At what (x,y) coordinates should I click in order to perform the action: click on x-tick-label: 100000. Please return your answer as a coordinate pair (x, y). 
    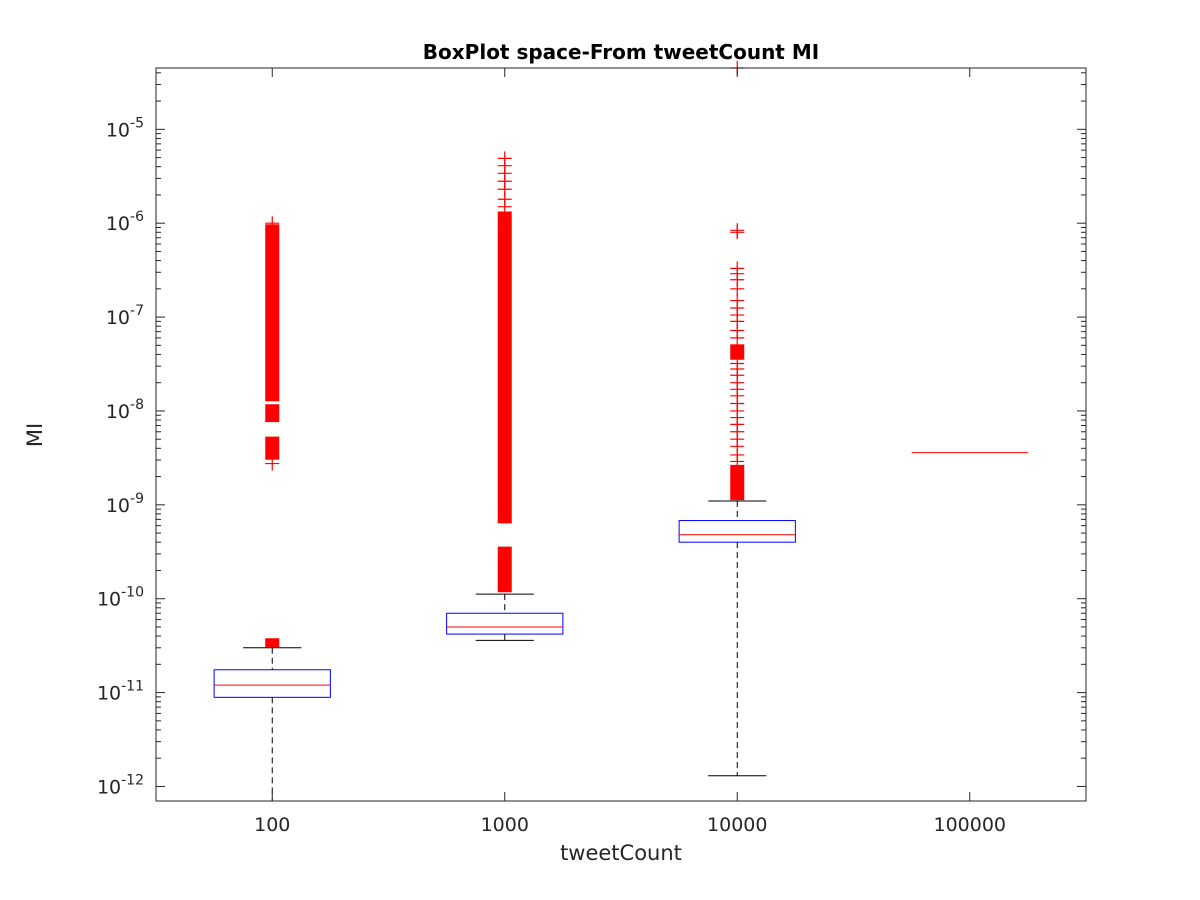
    Looking at the image, I should click on (969, 825).